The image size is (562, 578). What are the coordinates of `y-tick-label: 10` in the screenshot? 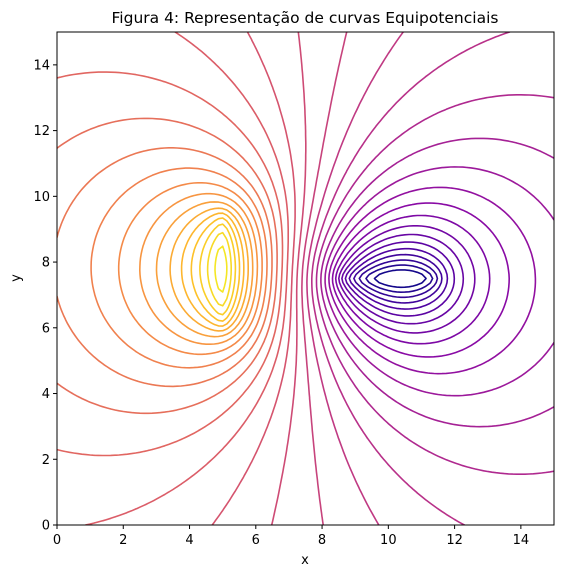 It's located at (41, 197).